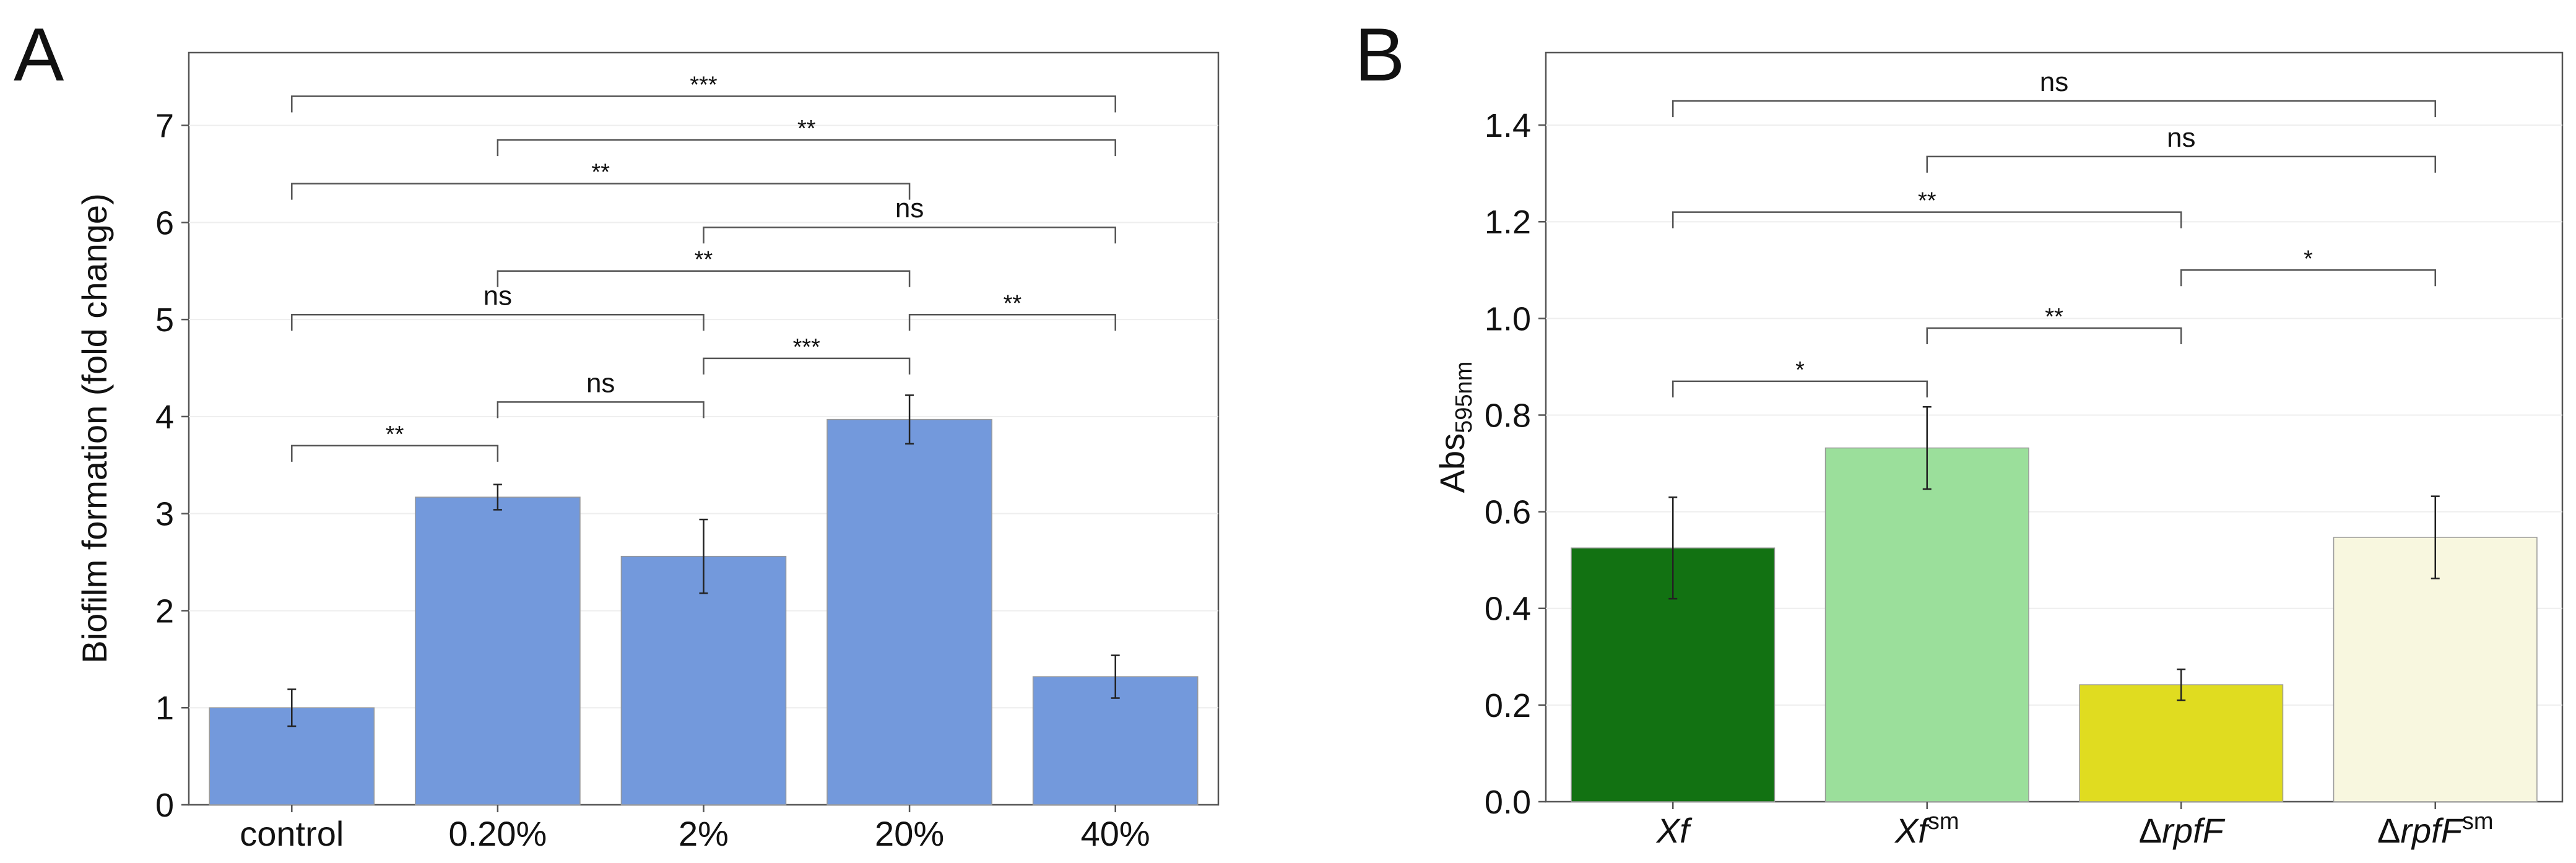 The height and width of the screenshot is (863, 2576). I want to click on panel-a-y-axis-label: Biofilm formation (fold change), so click(94, 428).